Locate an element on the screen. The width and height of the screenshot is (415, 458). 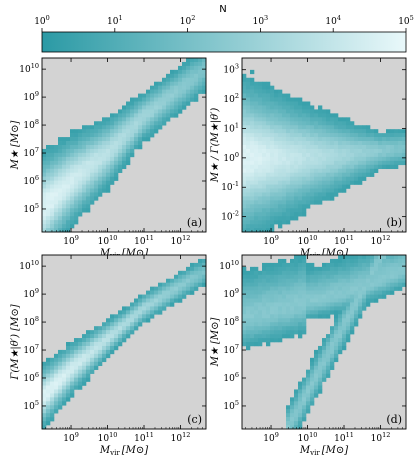
x-tick-label-exp: 11 is located at coordinates (350, 238).